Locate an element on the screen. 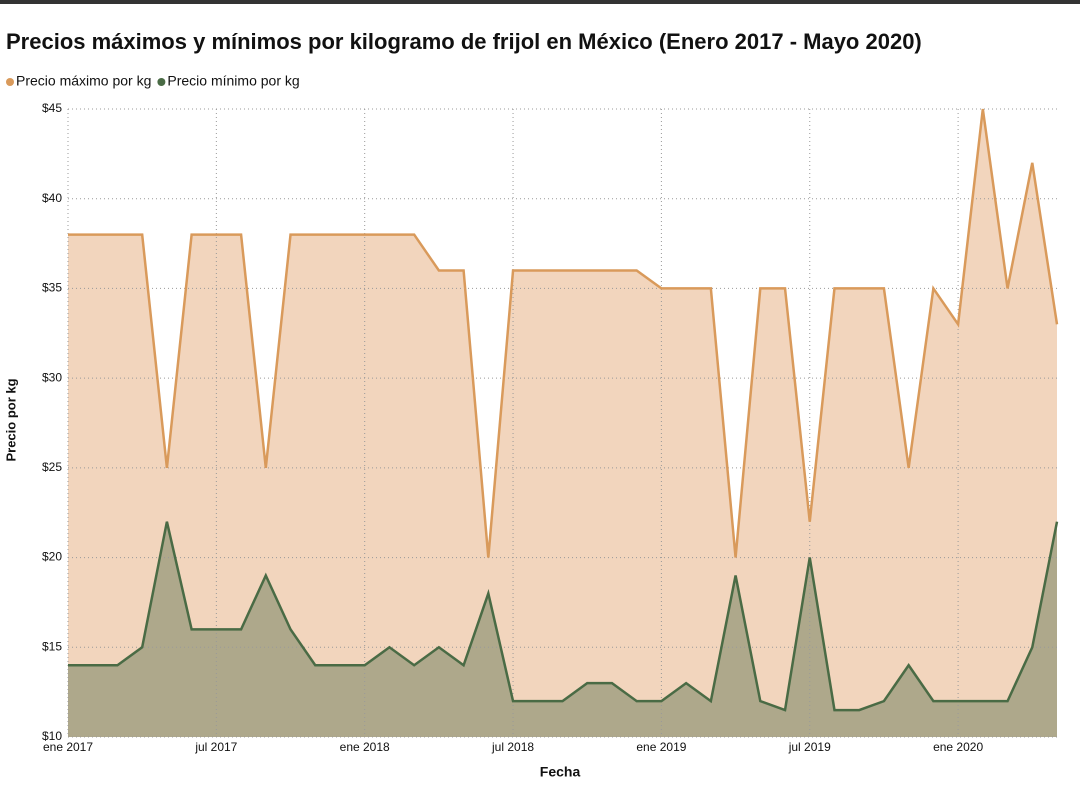  legend-label: Precio máximo por kg is located at coordinates (83, 81).